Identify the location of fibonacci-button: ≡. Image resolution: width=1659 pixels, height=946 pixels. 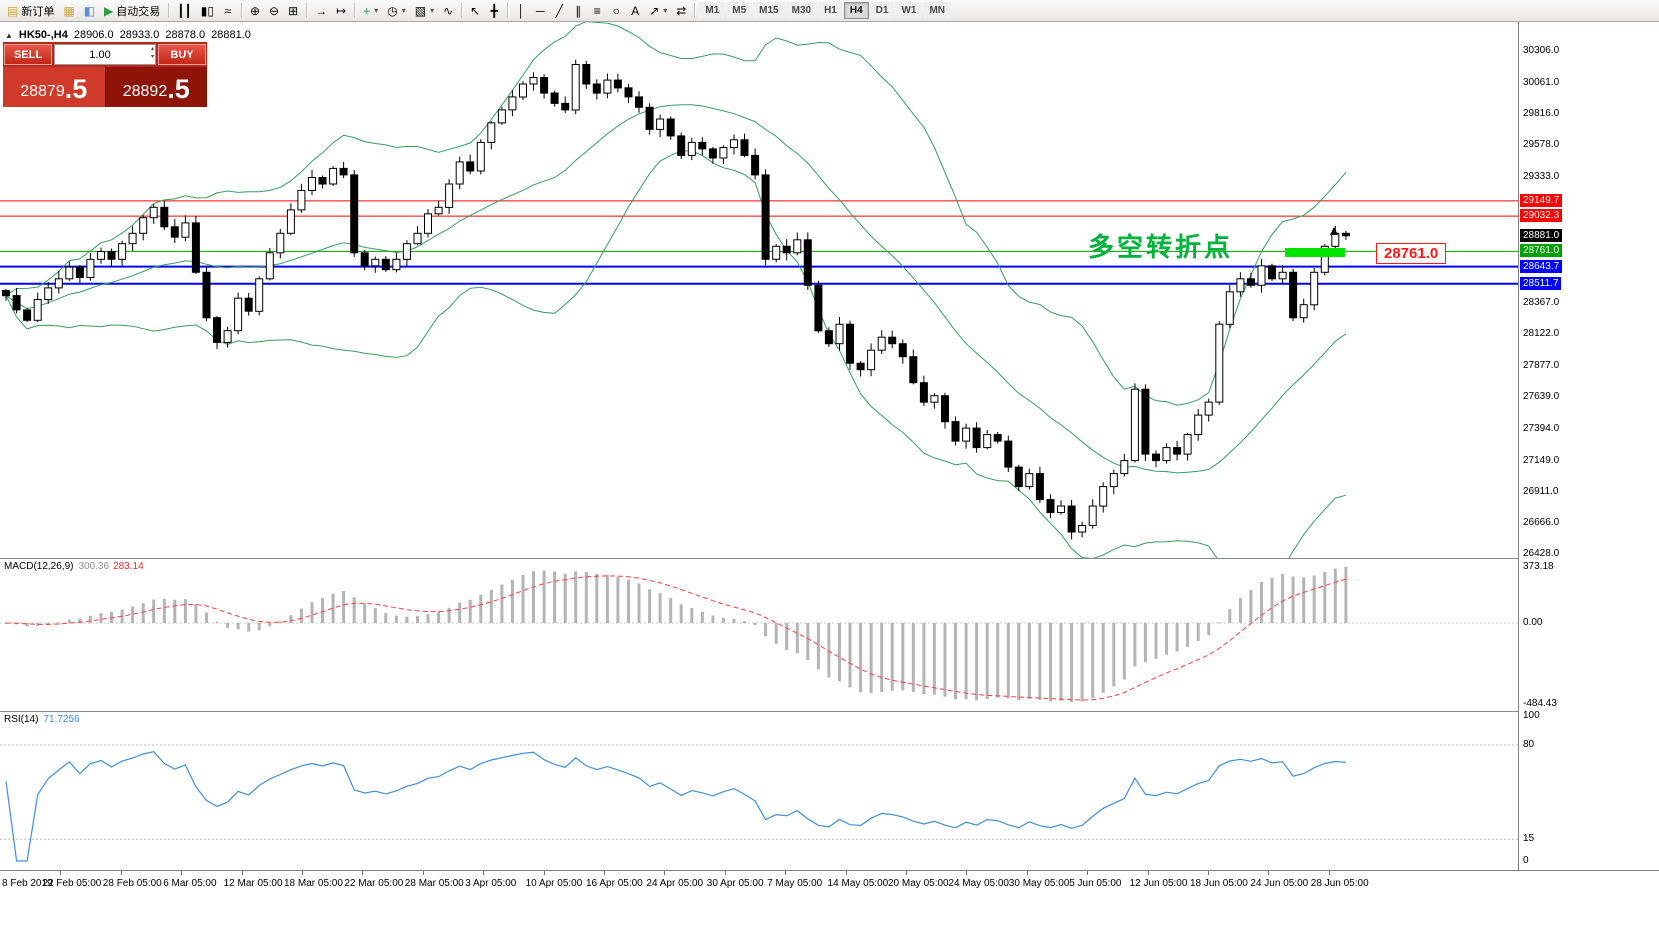
(597, 11).